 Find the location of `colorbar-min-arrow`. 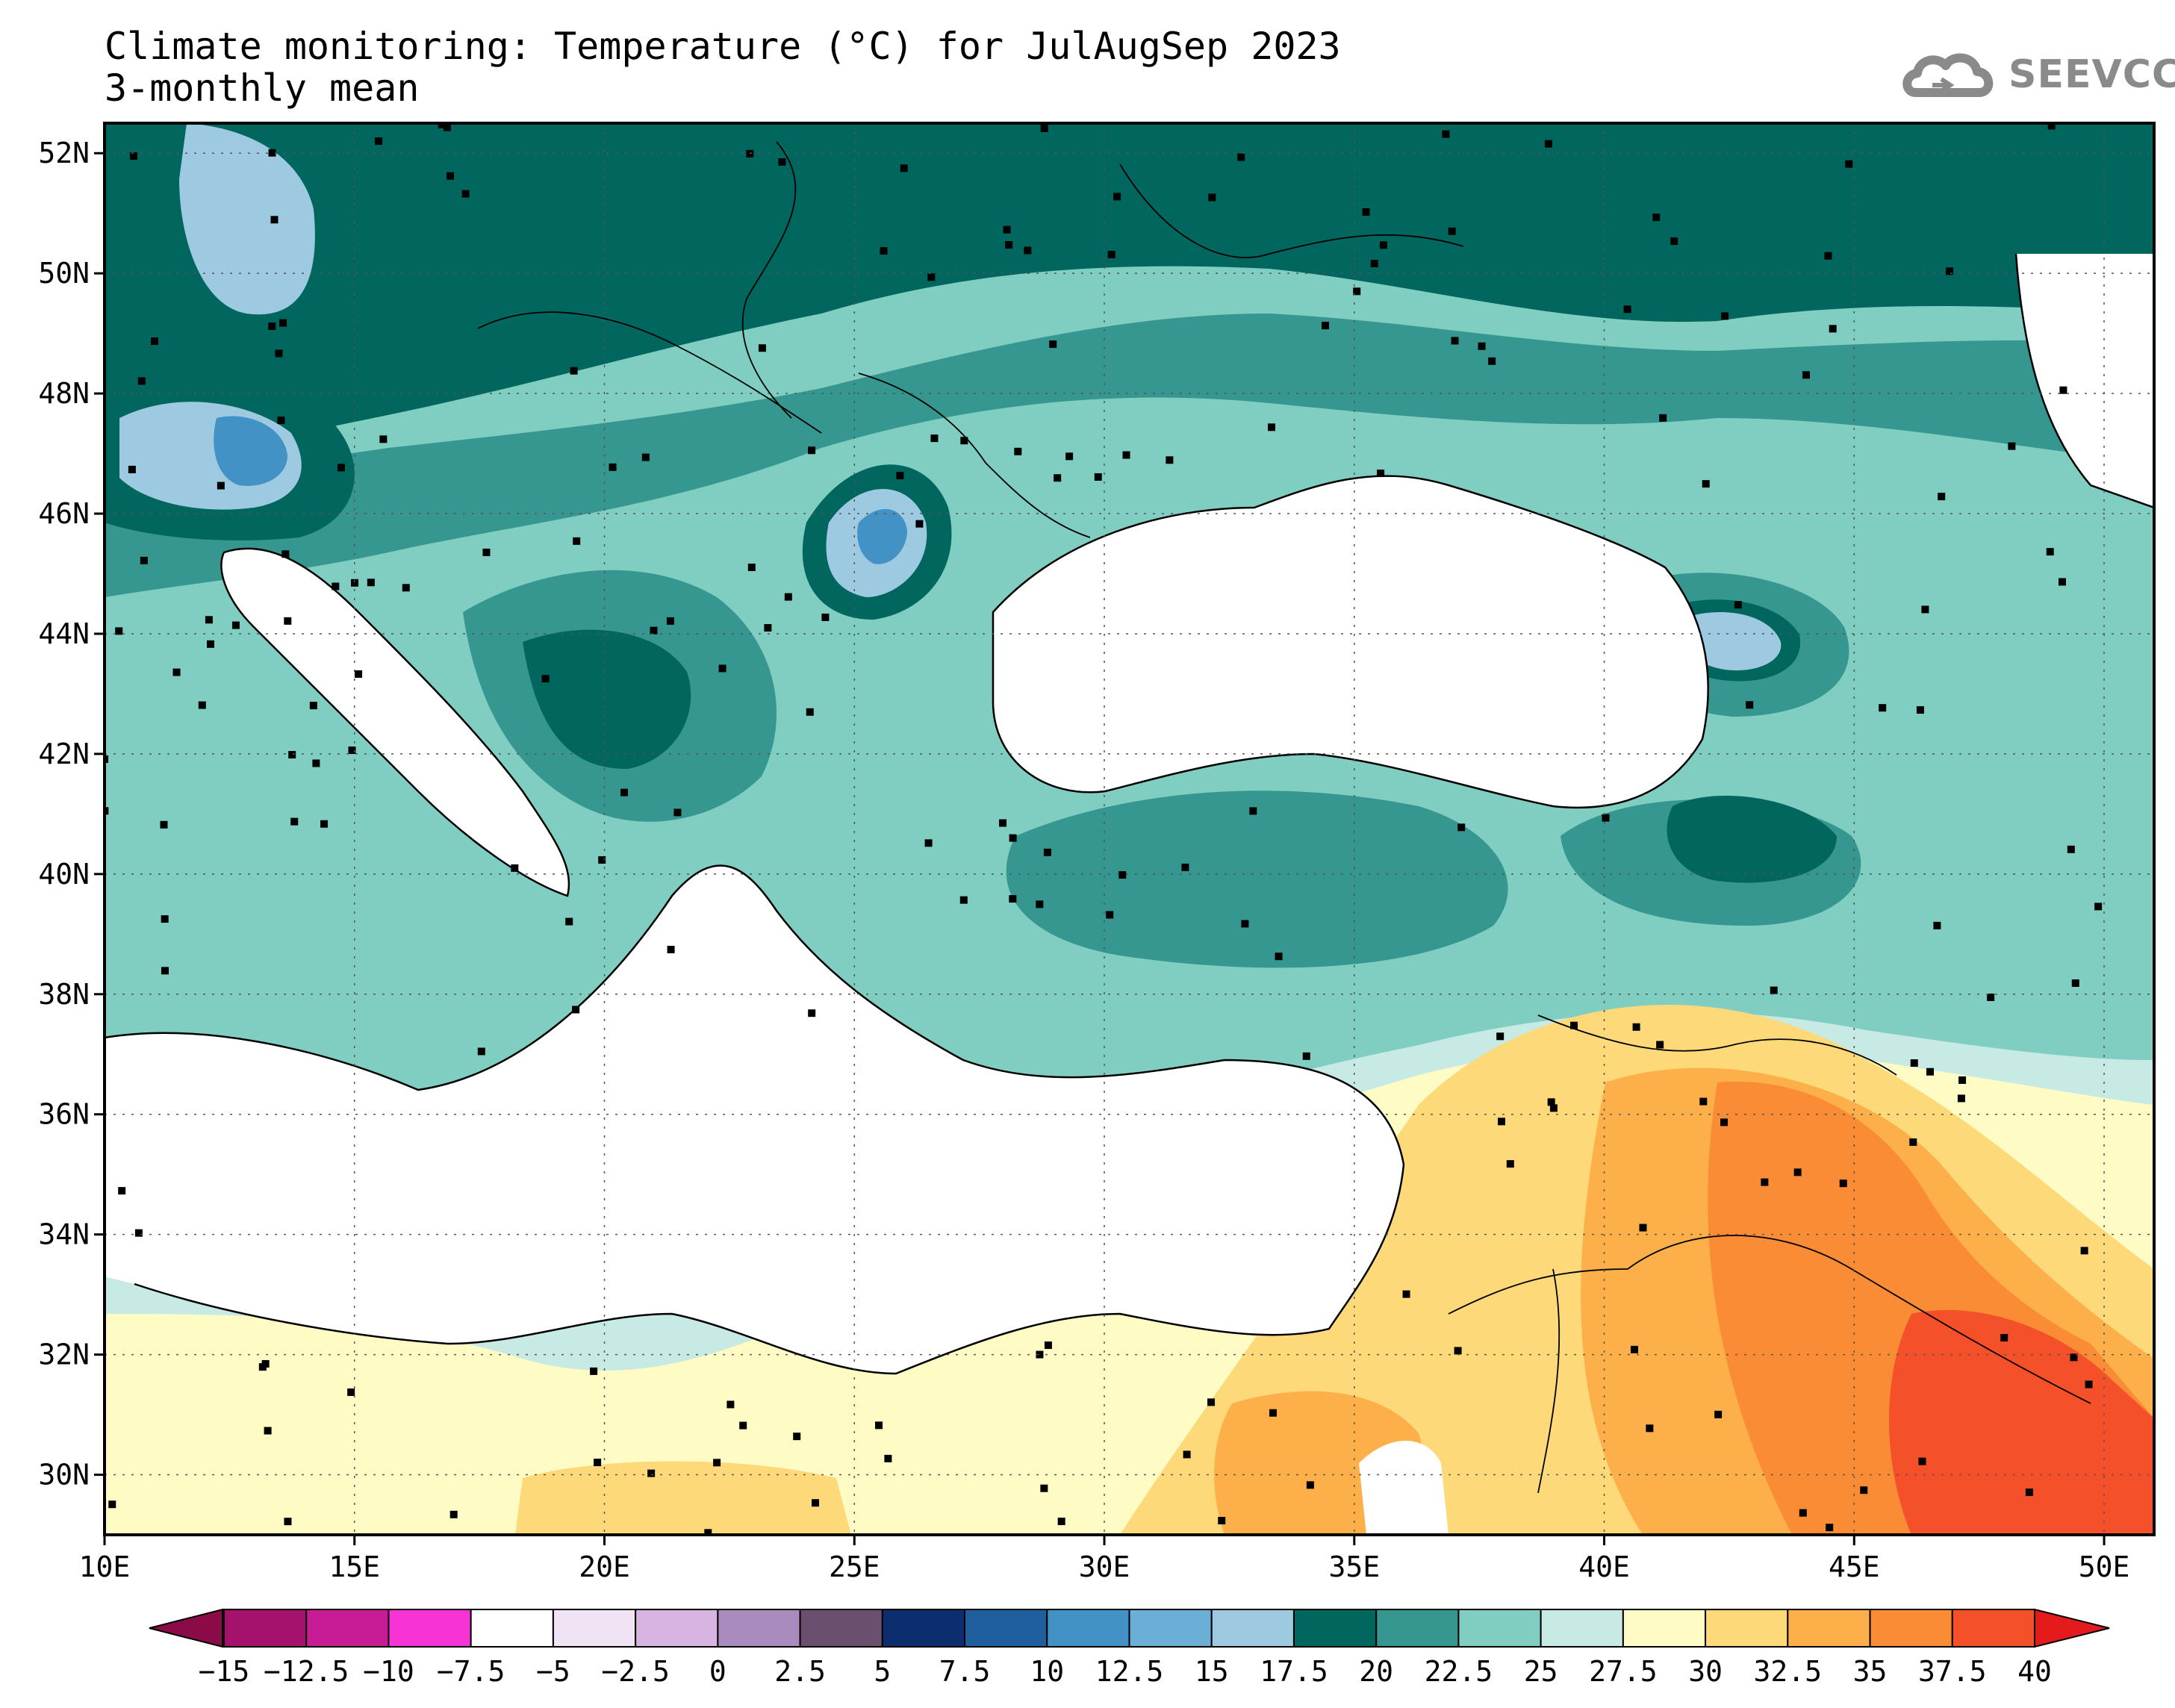

colorbar-min-arrow is located at coordinates (186, 1628).